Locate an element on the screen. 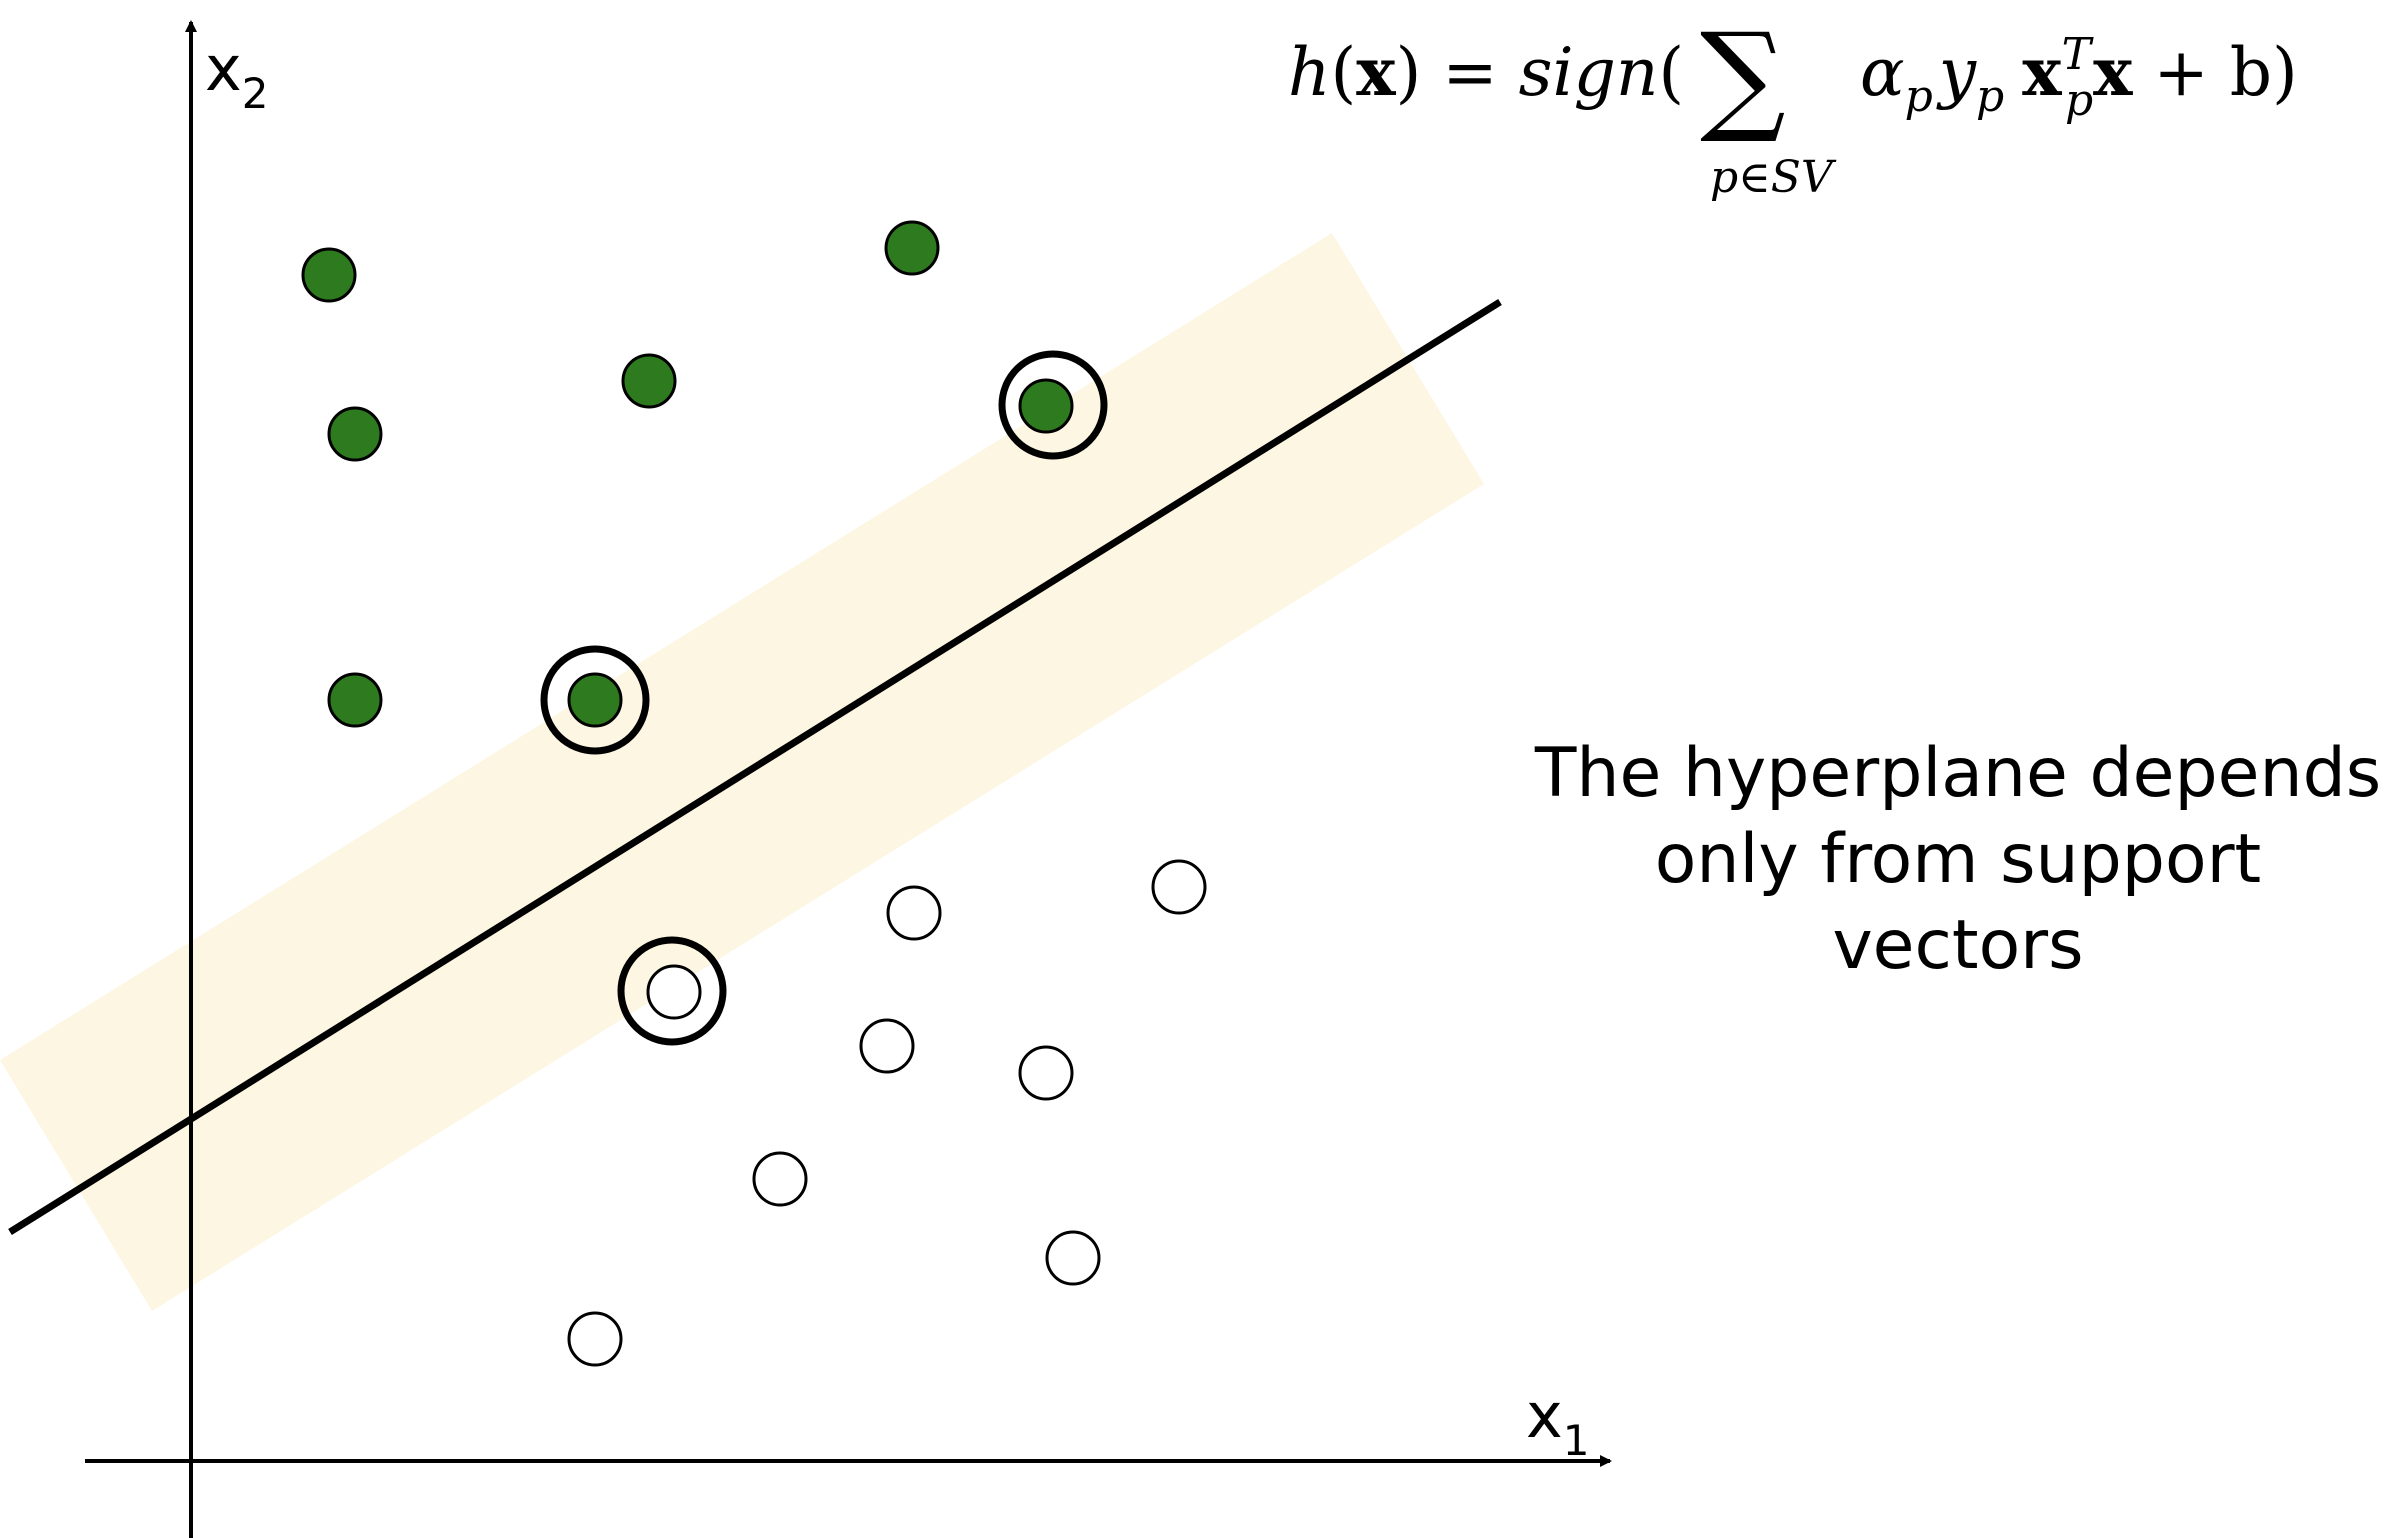 This screenshot has height=1538, width=2388. sum-symbol: ∑ is located at coordinates (1743, 77).